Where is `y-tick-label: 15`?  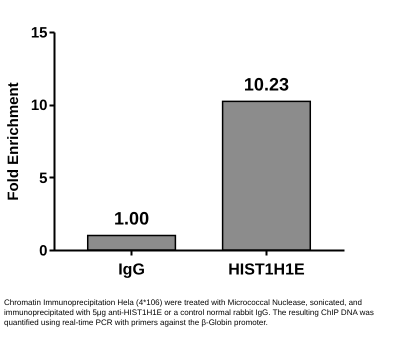
y-tick-label: 15 is located at coordinates (39, 33).